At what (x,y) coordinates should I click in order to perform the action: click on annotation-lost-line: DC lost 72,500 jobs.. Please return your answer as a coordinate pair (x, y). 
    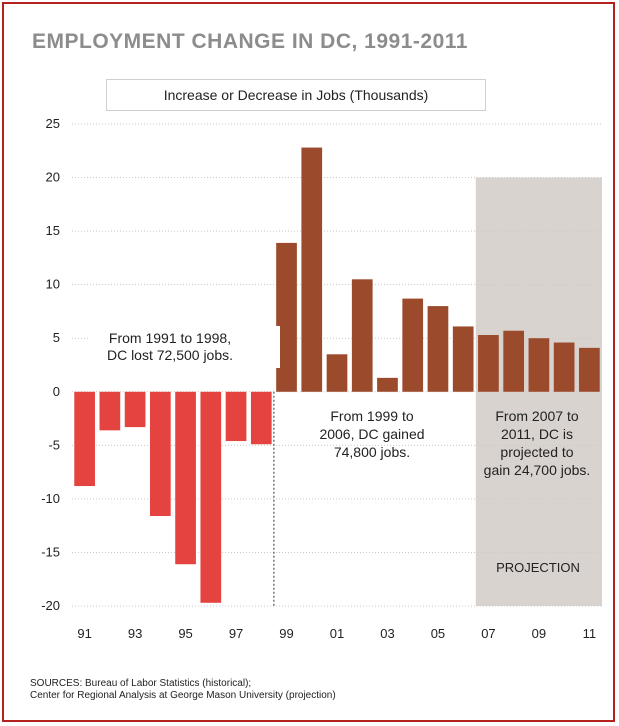
    Looking at the image, I should click on (170, 355).